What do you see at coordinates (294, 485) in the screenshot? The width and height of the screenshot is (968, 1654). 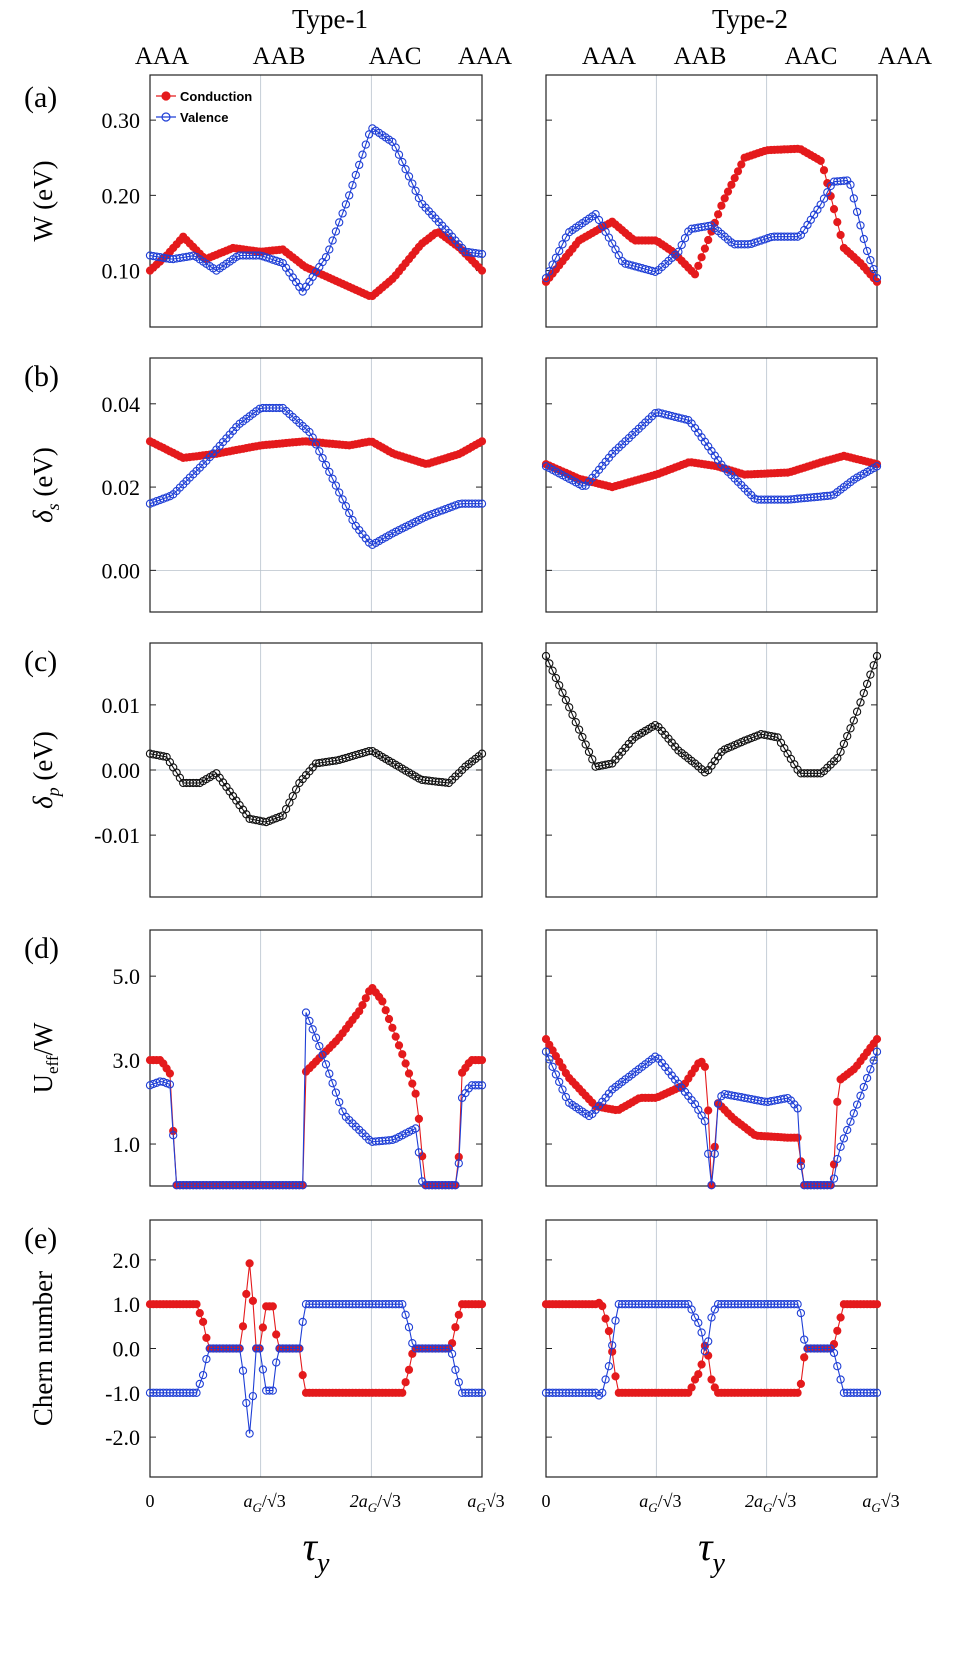 I see `panel-b-1: 0.00 0.02 0.04` at bounding box center [294, 485].